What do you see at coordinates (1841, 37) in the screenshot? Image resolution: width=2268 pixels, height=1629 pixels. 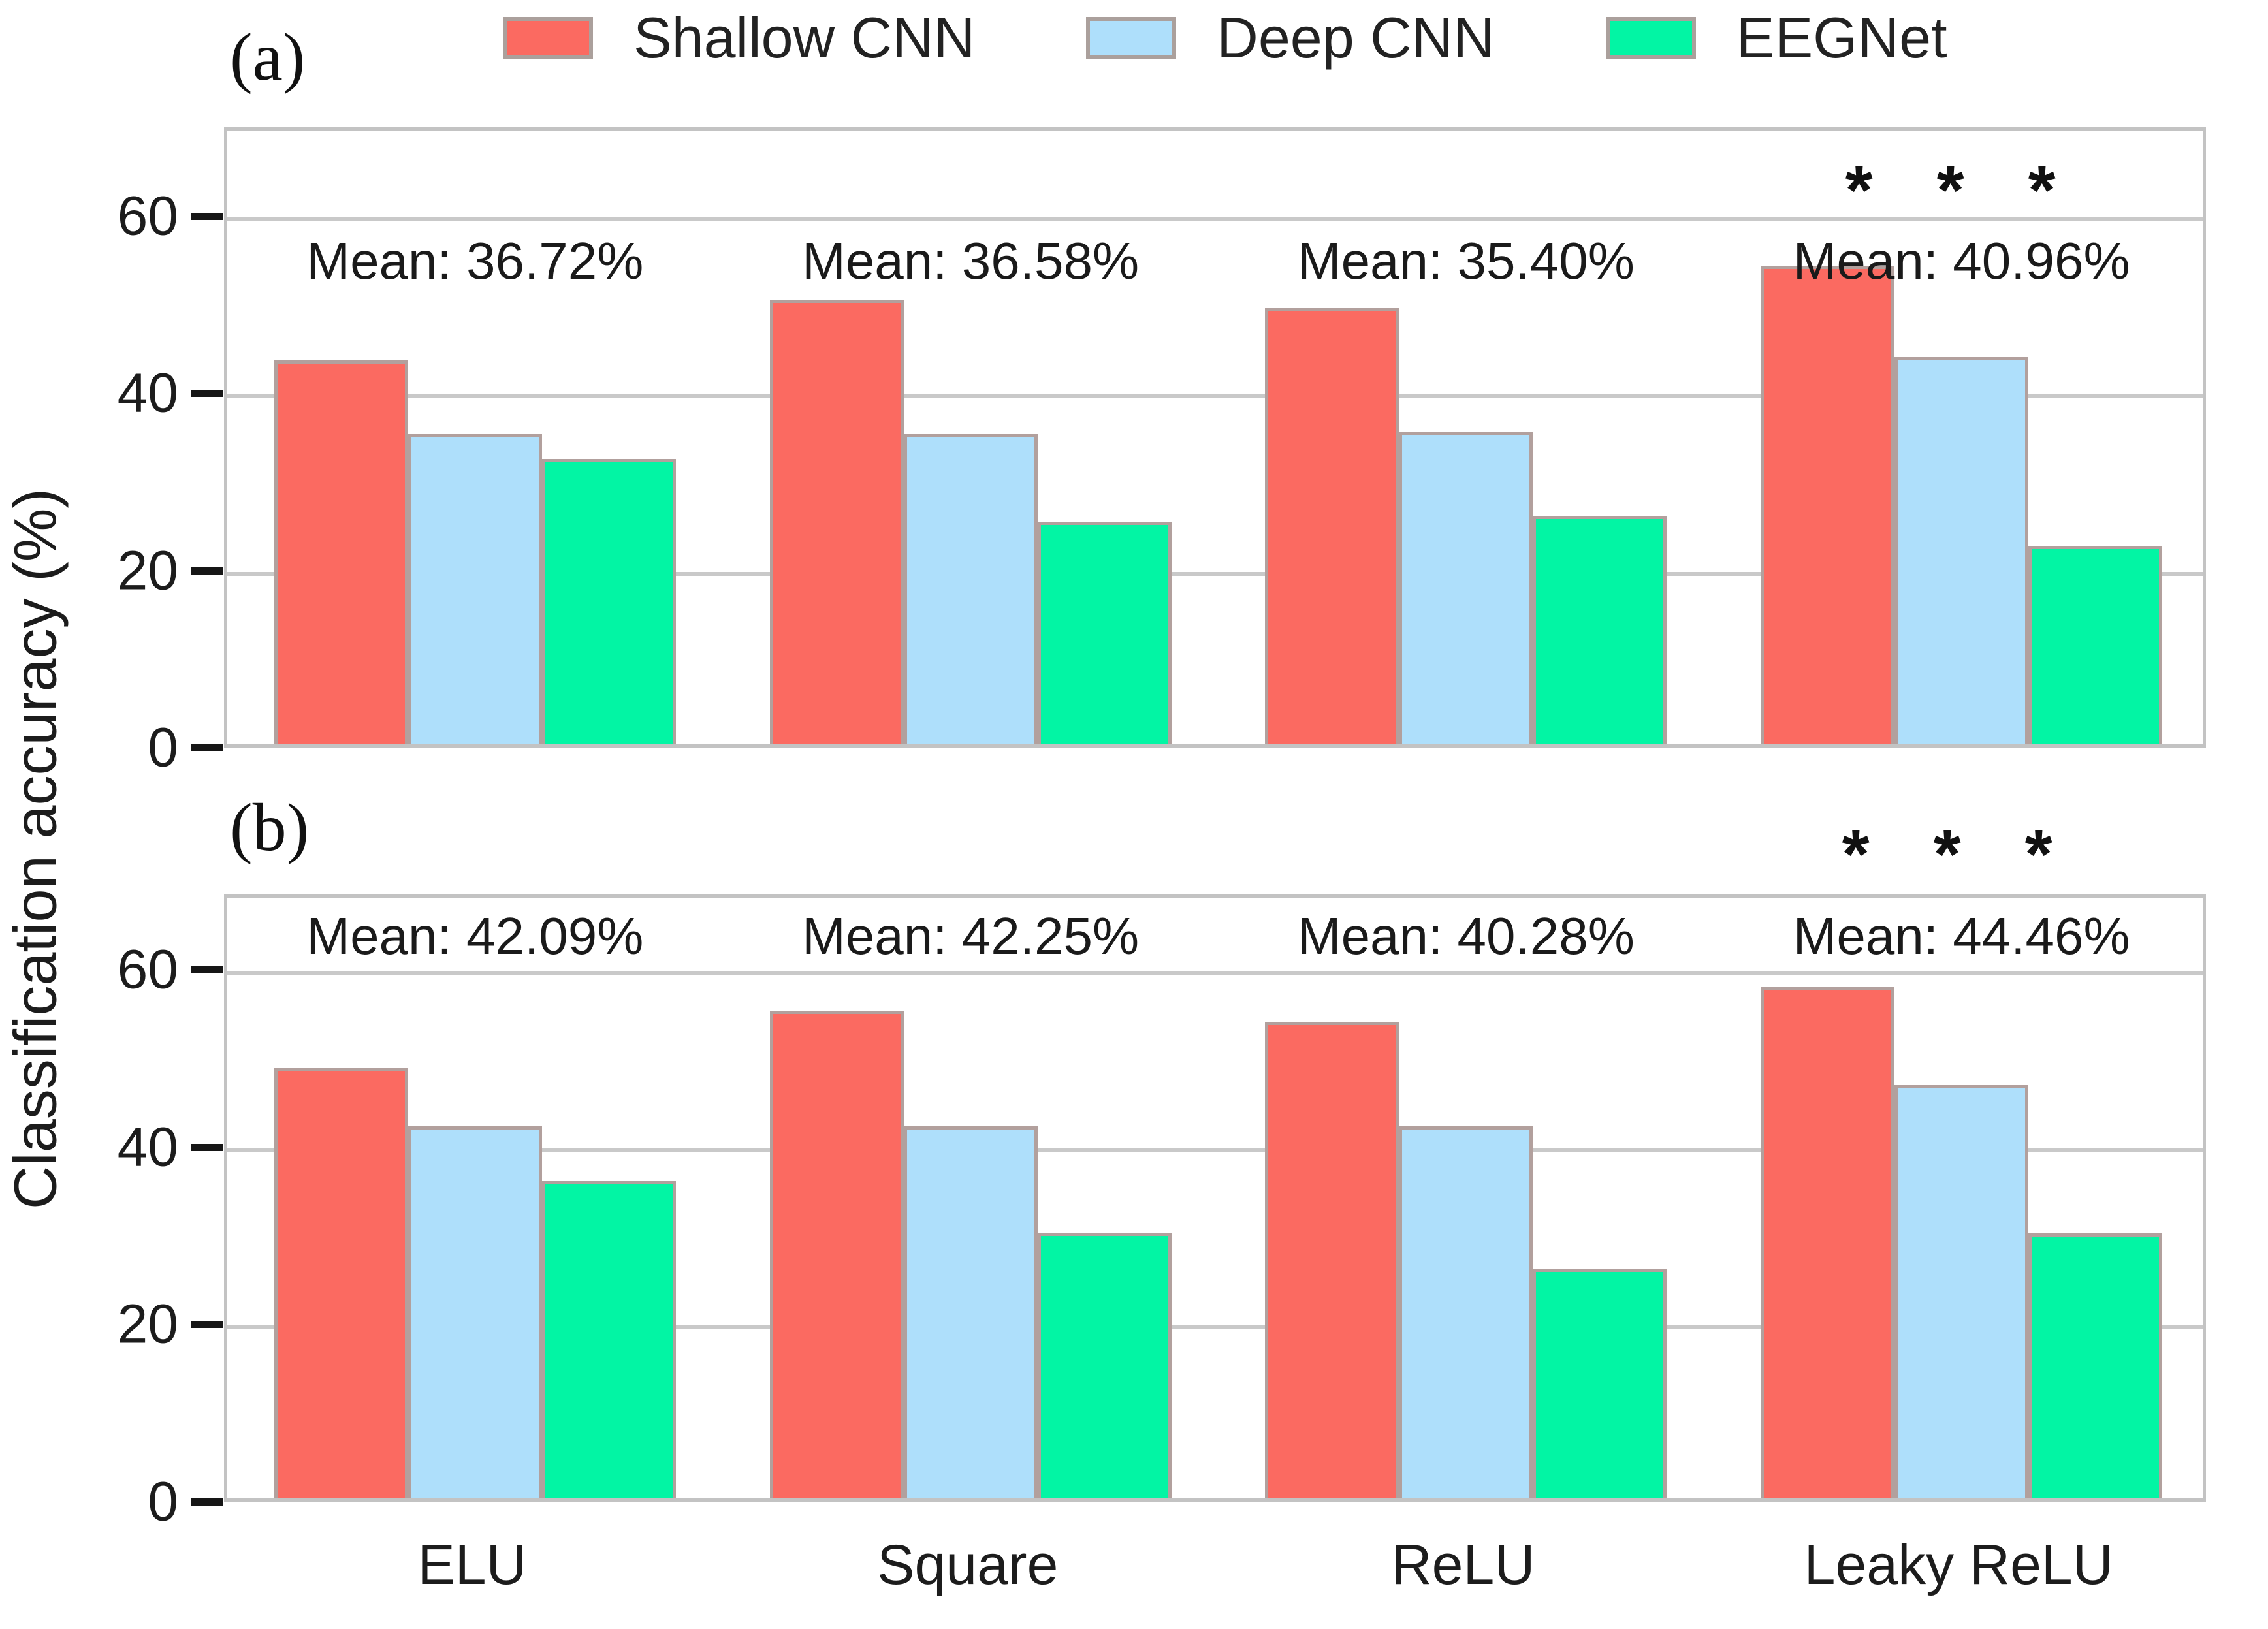 I see `legend-label-eegnet: EEGNet` at bounding box center [1841, 37].